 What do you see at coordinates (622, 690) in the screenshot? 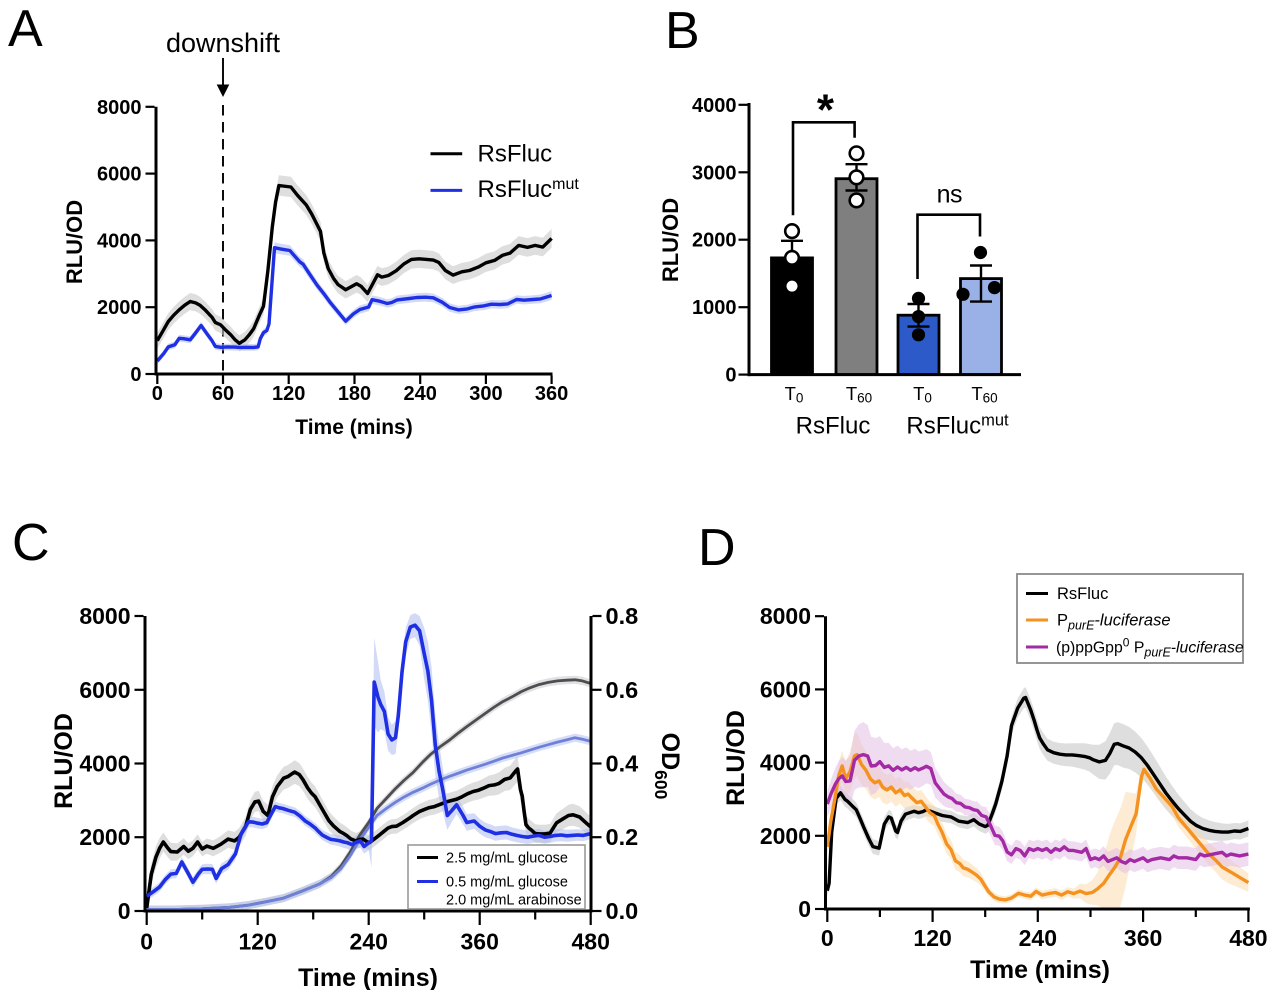
I see `svg-text: 0.6` at bounding box center [622, 690].